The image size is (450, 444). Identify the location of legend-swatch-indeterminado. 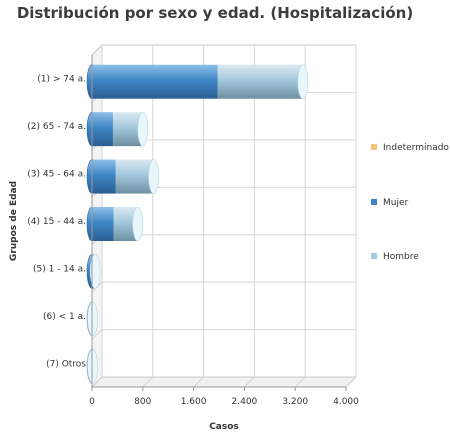
(374, 147).